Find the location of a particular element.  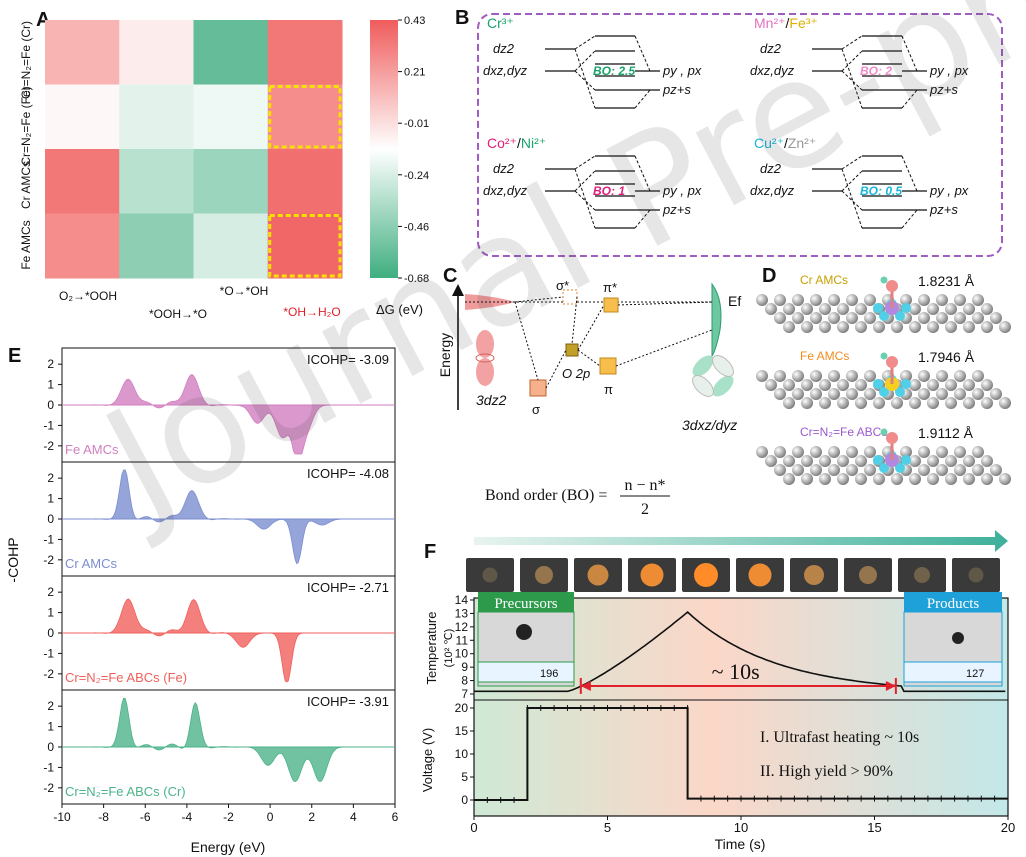

precursor-sample is located at coordinates (524, 632).